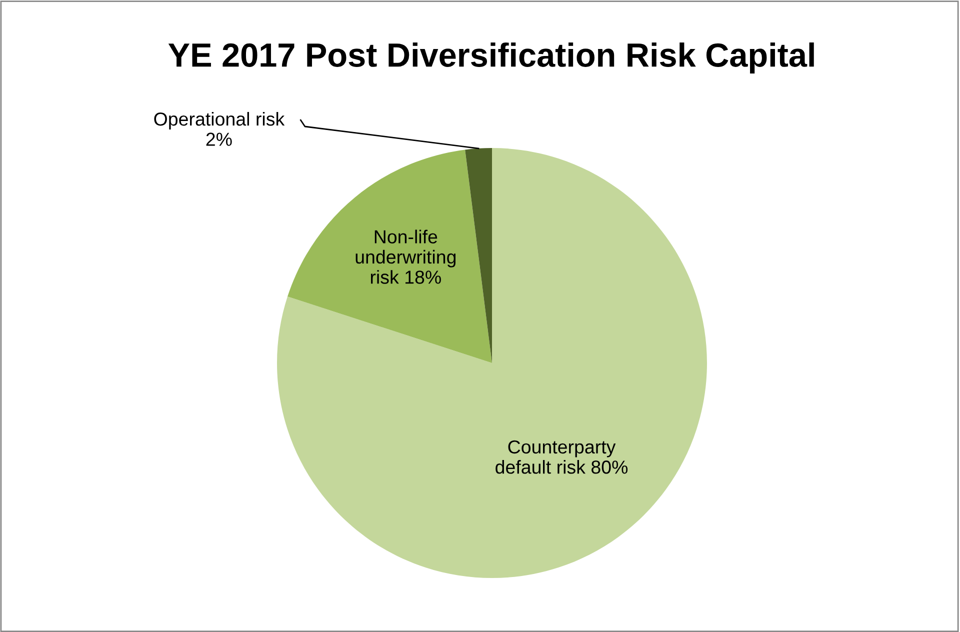 This screenshot has height=632, width=960. Describe the element at coordinates (219, 139) in the screenshot. I see `data-label: 2%` at that location.